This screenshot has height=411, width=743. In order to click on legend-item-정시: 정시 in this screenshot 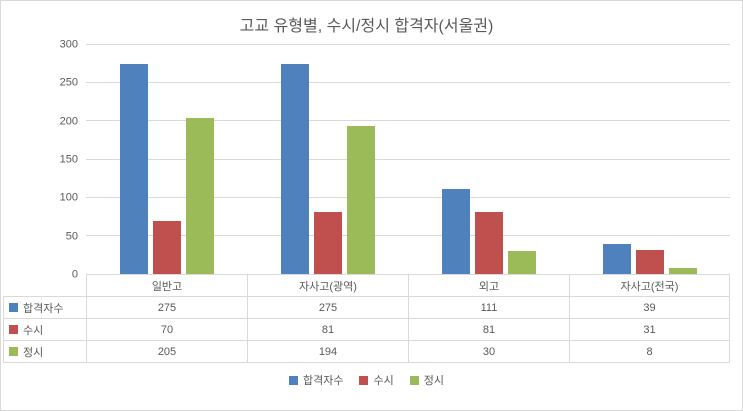, I will do `click(426, 380)`.